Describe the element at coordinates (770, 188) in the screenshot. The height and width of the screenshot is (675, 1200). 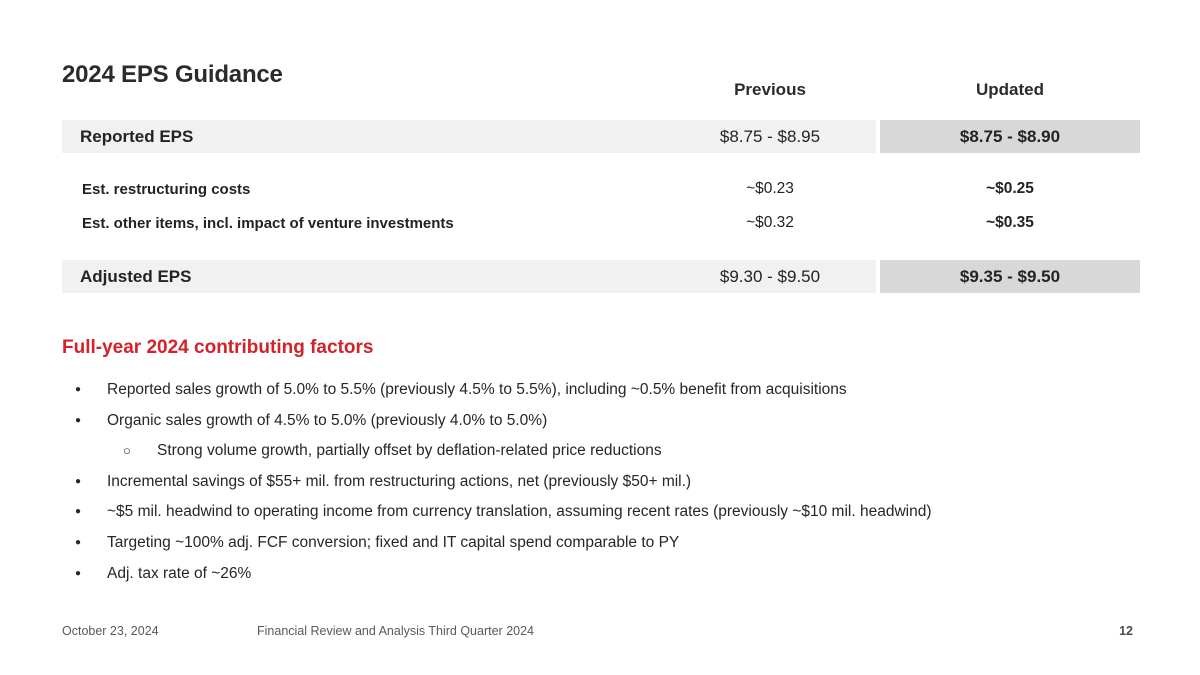
I see `previous-value: ~$0.23` at that location.